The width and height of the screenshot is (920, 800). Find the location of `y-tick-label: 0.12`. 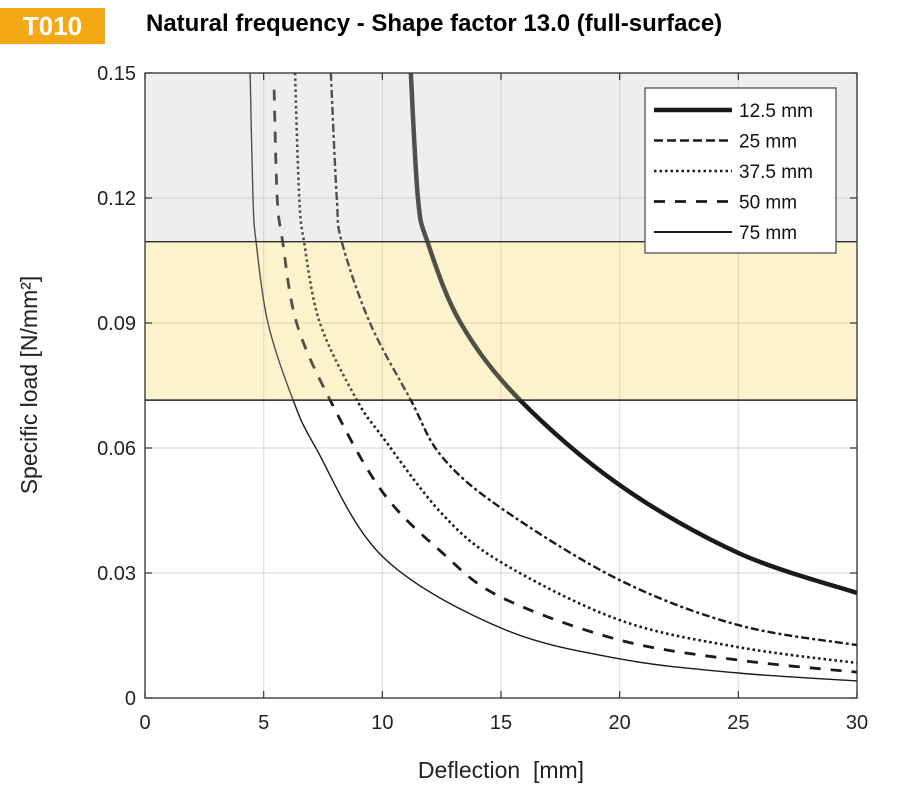

y-tick-label: 0.12 is located at coordinates (116, 199).